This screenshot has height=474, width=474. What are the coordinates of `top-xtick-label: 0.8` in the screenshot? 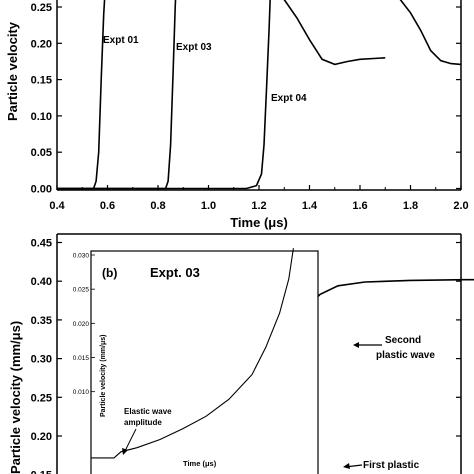 It's located at (157, 206).